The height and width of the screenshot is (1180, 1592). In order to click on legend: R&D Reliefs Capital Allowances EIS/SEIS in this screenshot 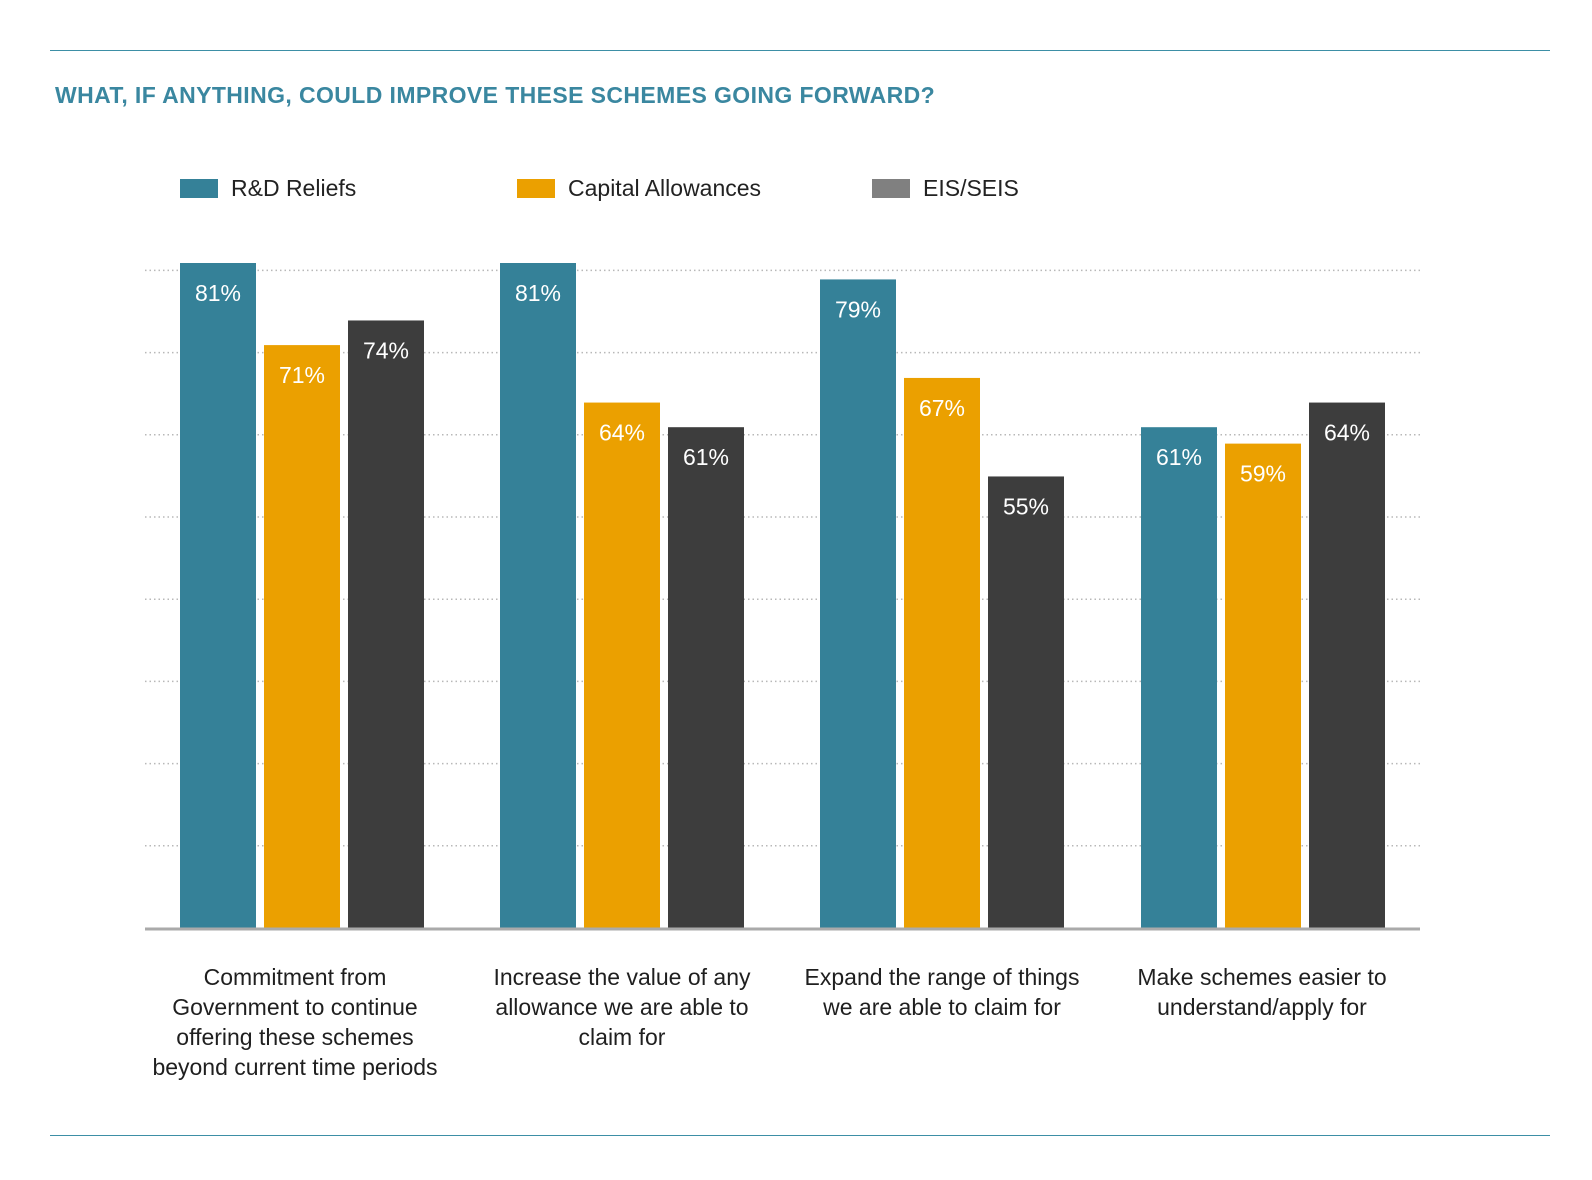, I will do `click(796, 188)`.